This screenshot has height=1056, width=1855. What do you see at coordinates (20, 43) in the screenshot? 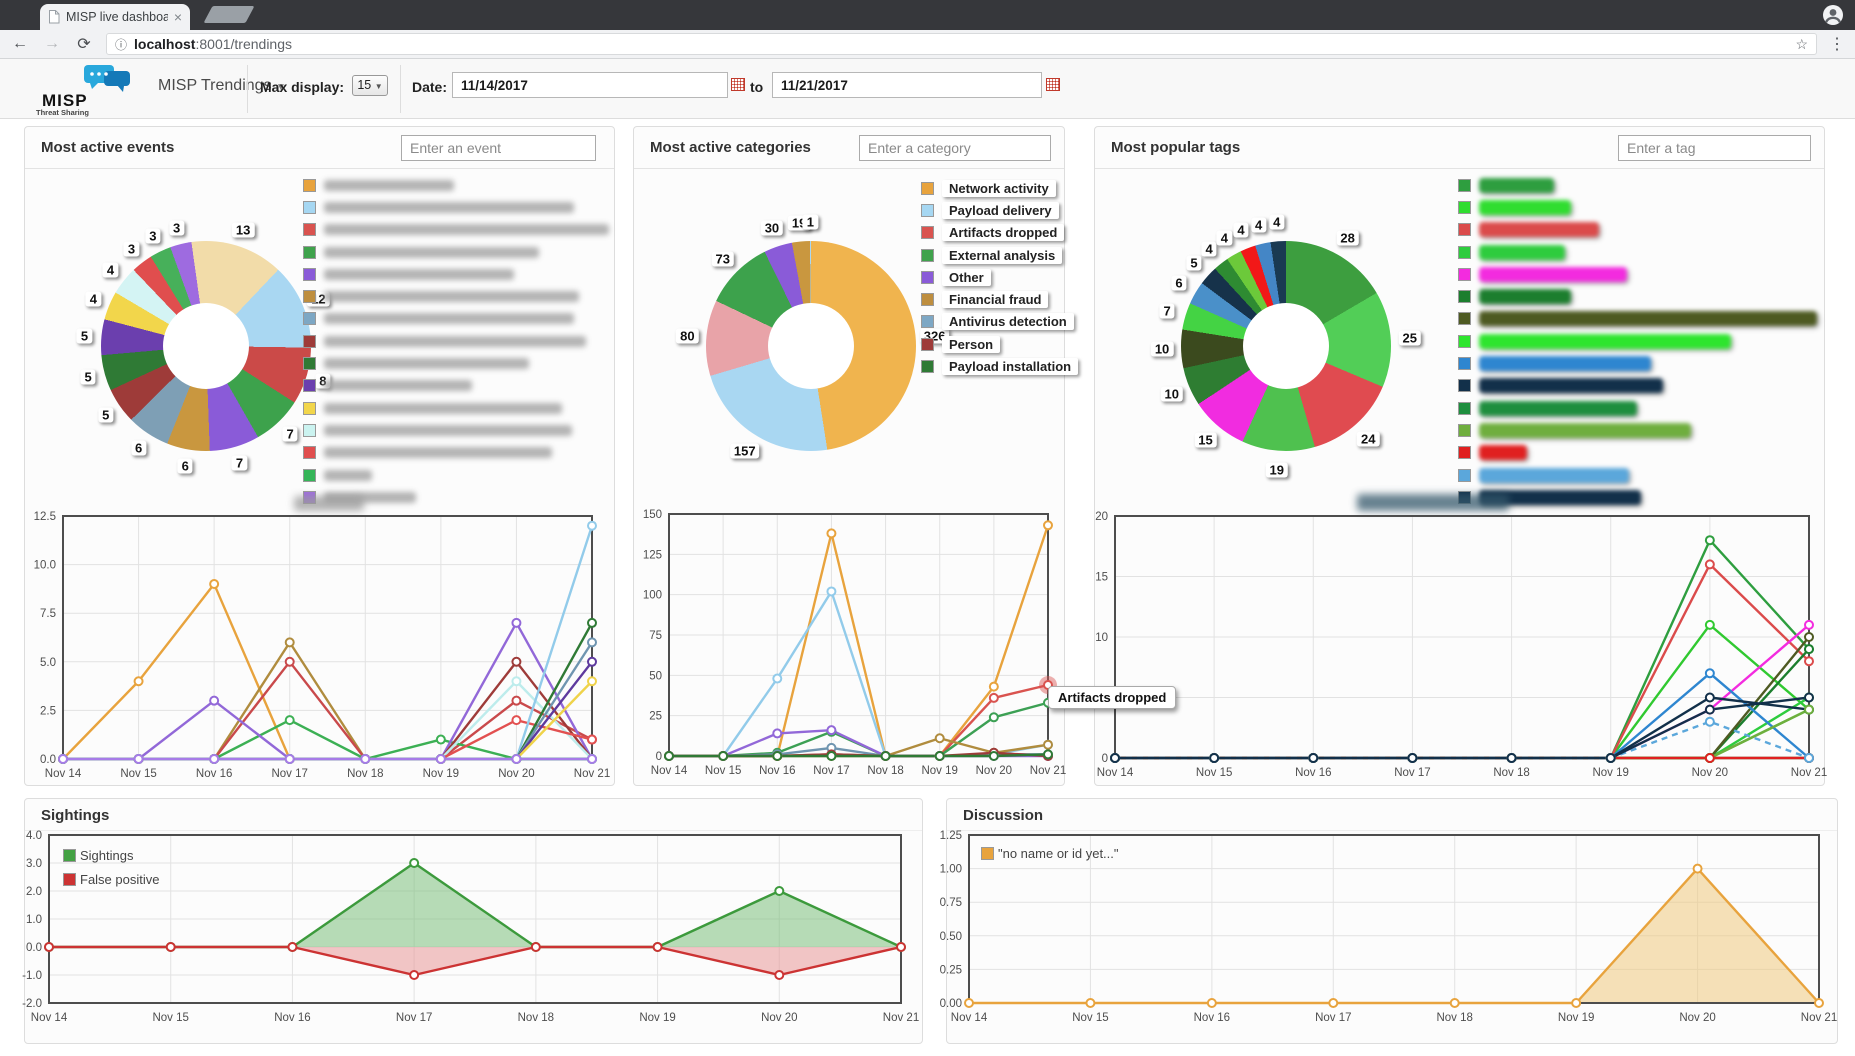
I see `back-icon: ←` at bounding box center [20, 43].